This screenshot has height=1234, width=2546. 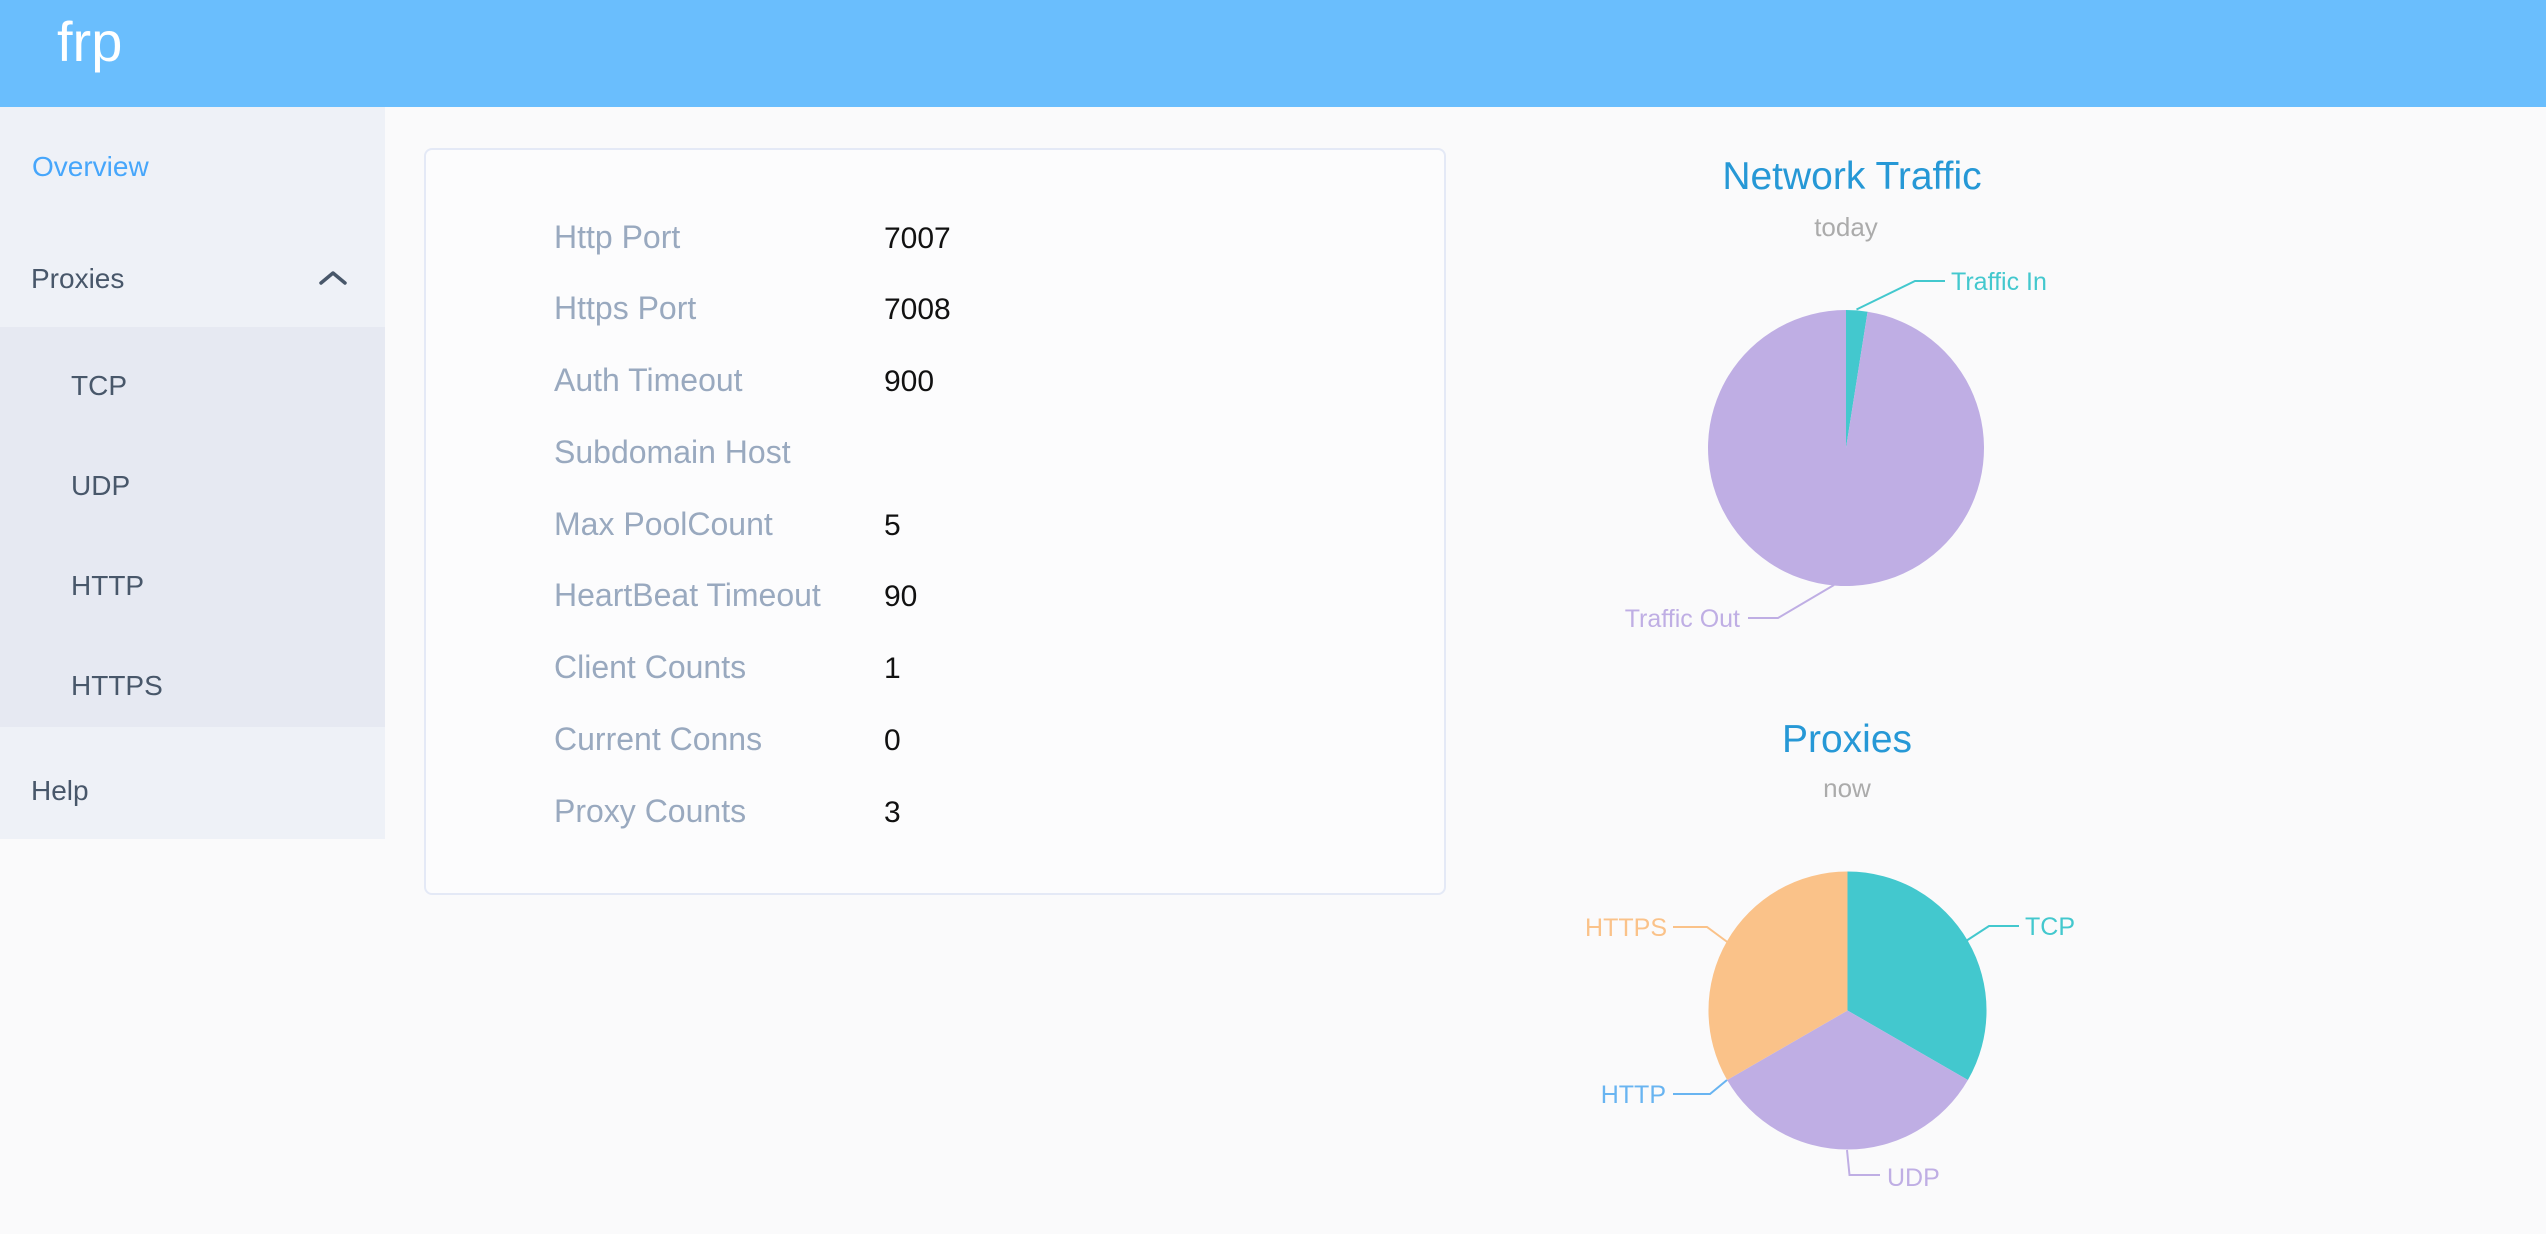 I want to click on svg-text: today, so click(x=1846, y=227).